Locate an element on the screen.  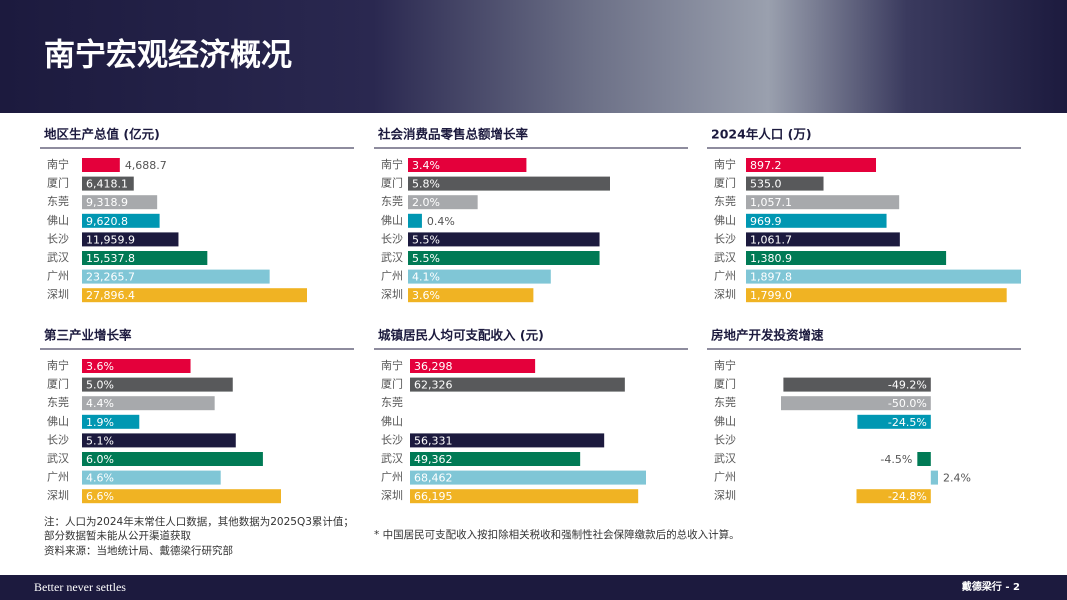
value-label: 1,380.9 is located at coordinates (771, 258).